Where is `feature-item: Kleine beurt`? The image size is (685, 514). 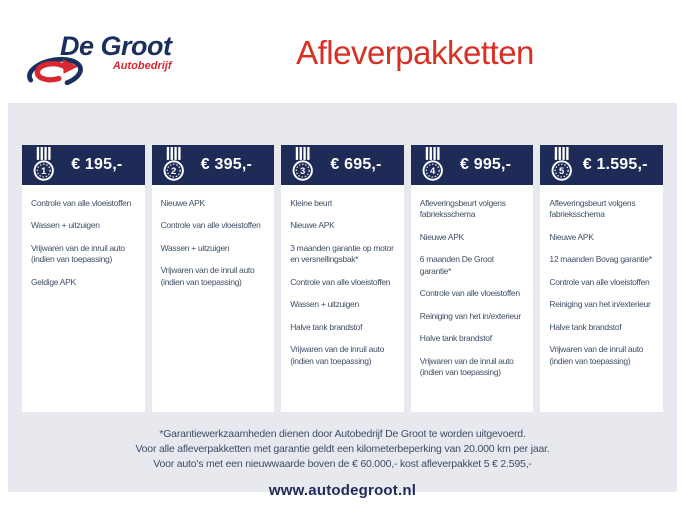
feature-item: Kleine beurt is located at coordinates (311, 203).